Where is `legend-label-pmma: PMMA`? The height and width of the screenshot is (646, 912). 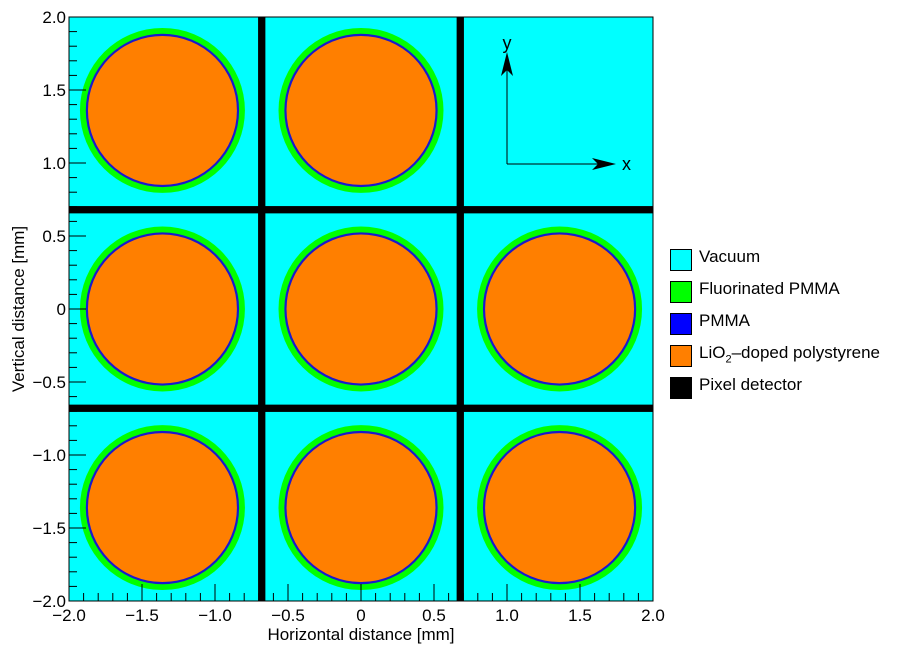
legend-label-pmma: PMMA is located at coordinates (724, 320).